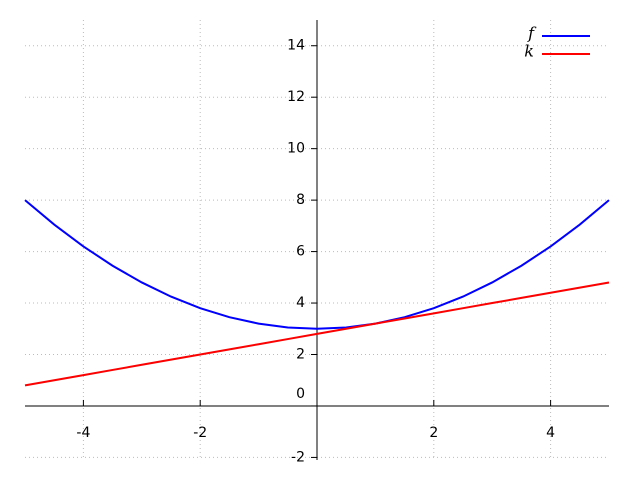  Describe the element at coordinates (532, 33) in the screenshot. I see `legend-label: f` at that location.